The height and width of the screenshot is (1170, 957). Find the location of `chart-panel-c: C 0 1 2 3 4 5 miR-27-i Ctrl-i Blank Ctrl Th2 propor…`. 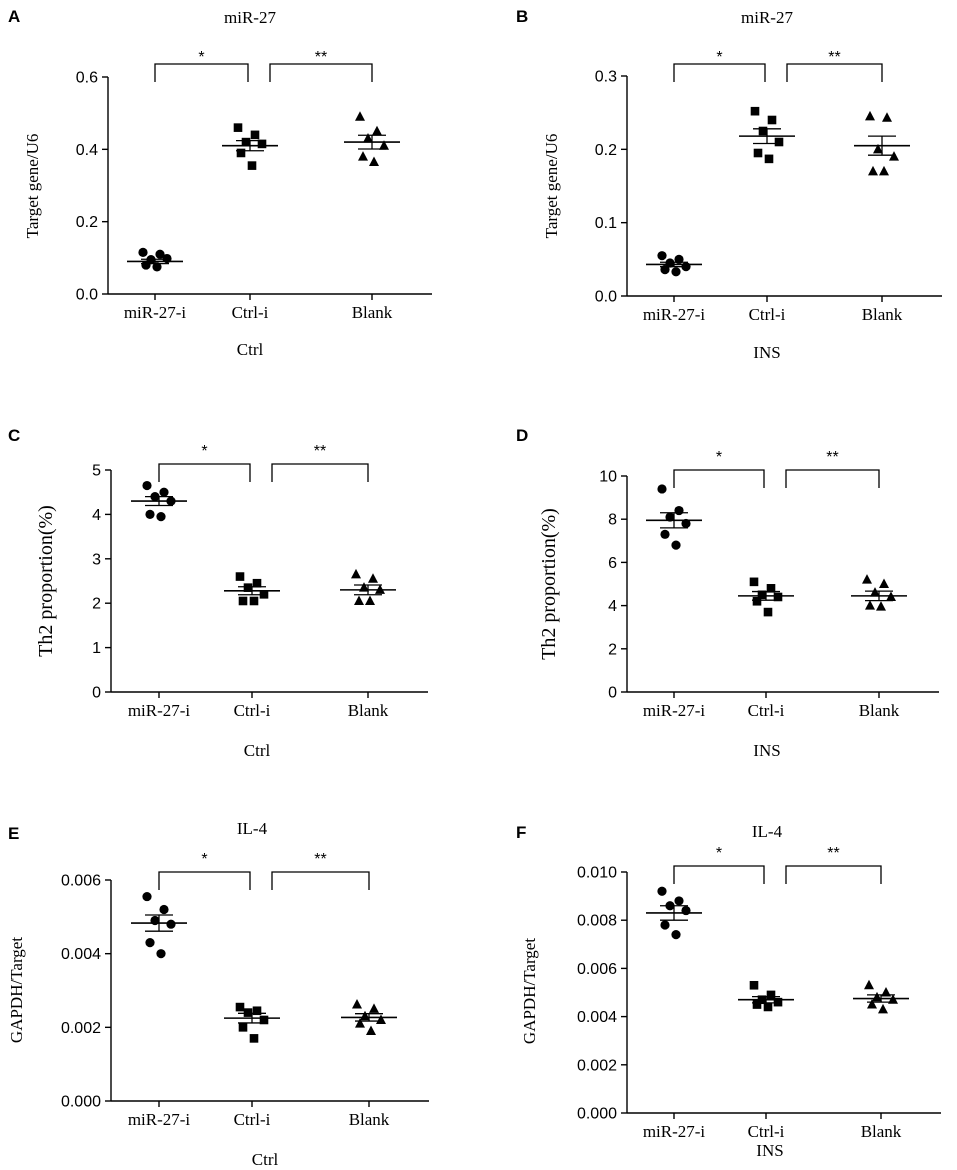

chart-panel-c: C 0 1 2 3 4 5 miR-27-i Ctrl-i Blank Ctrl Th2 propor… is located at coordinates (218, 593).